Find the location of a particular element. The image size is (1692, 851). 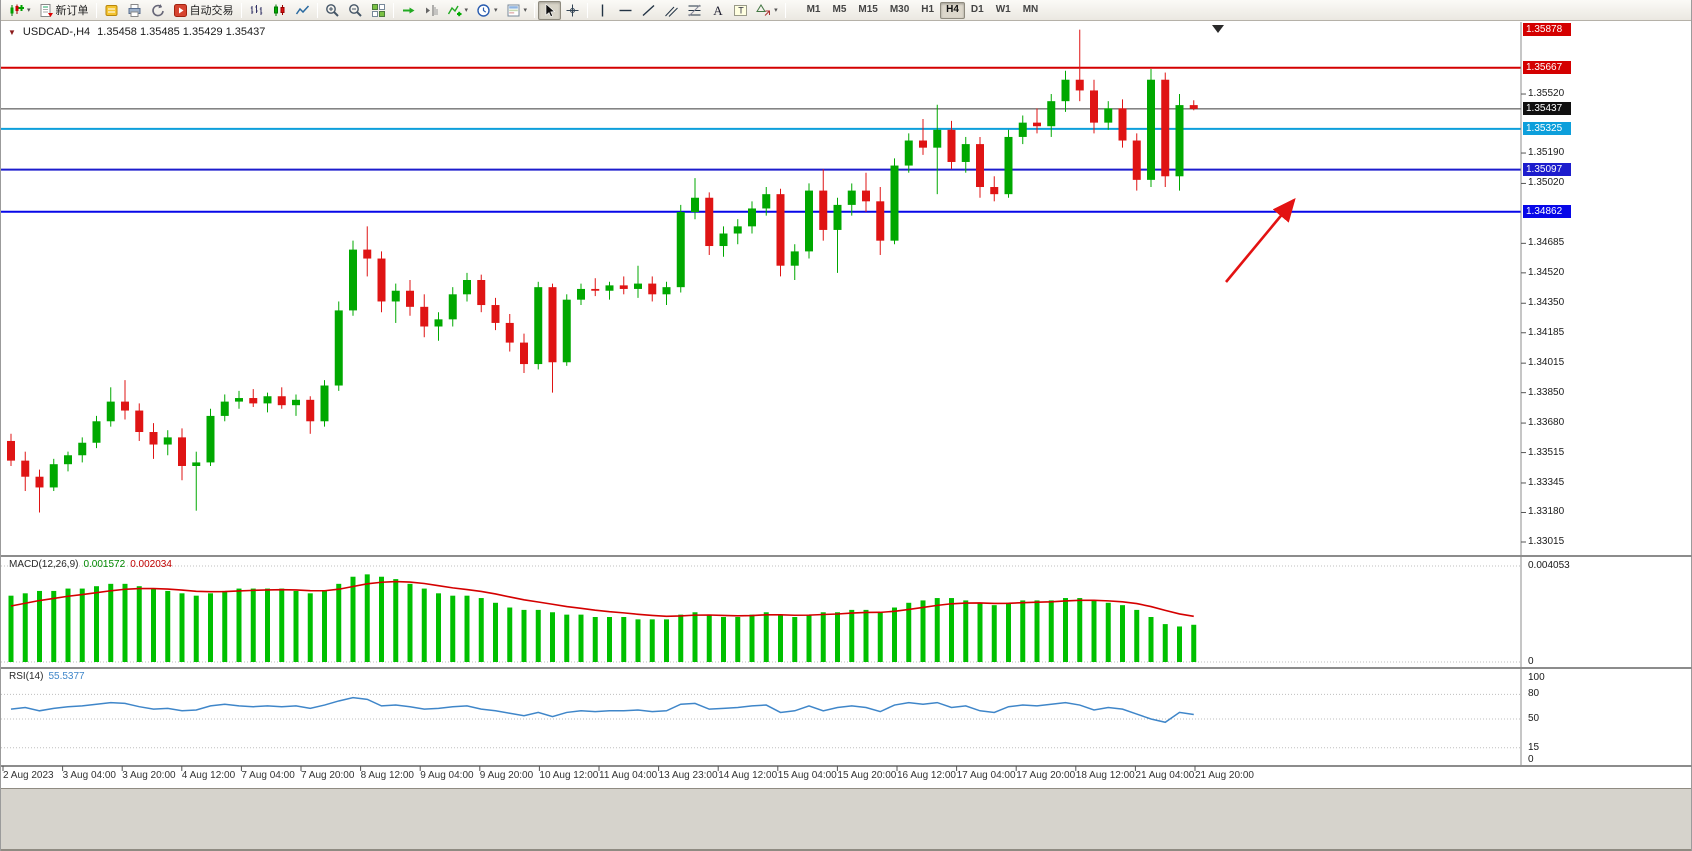

crosshair-tool-button is located at coordinates (572, 10).